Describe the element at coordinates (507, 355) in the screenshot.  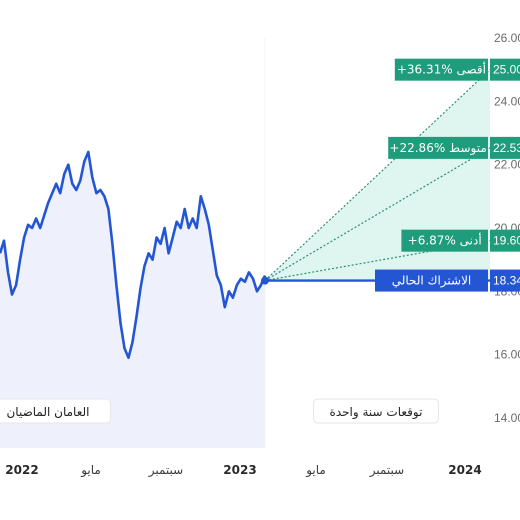
I see `y-tick-label: 16.00` at that location.